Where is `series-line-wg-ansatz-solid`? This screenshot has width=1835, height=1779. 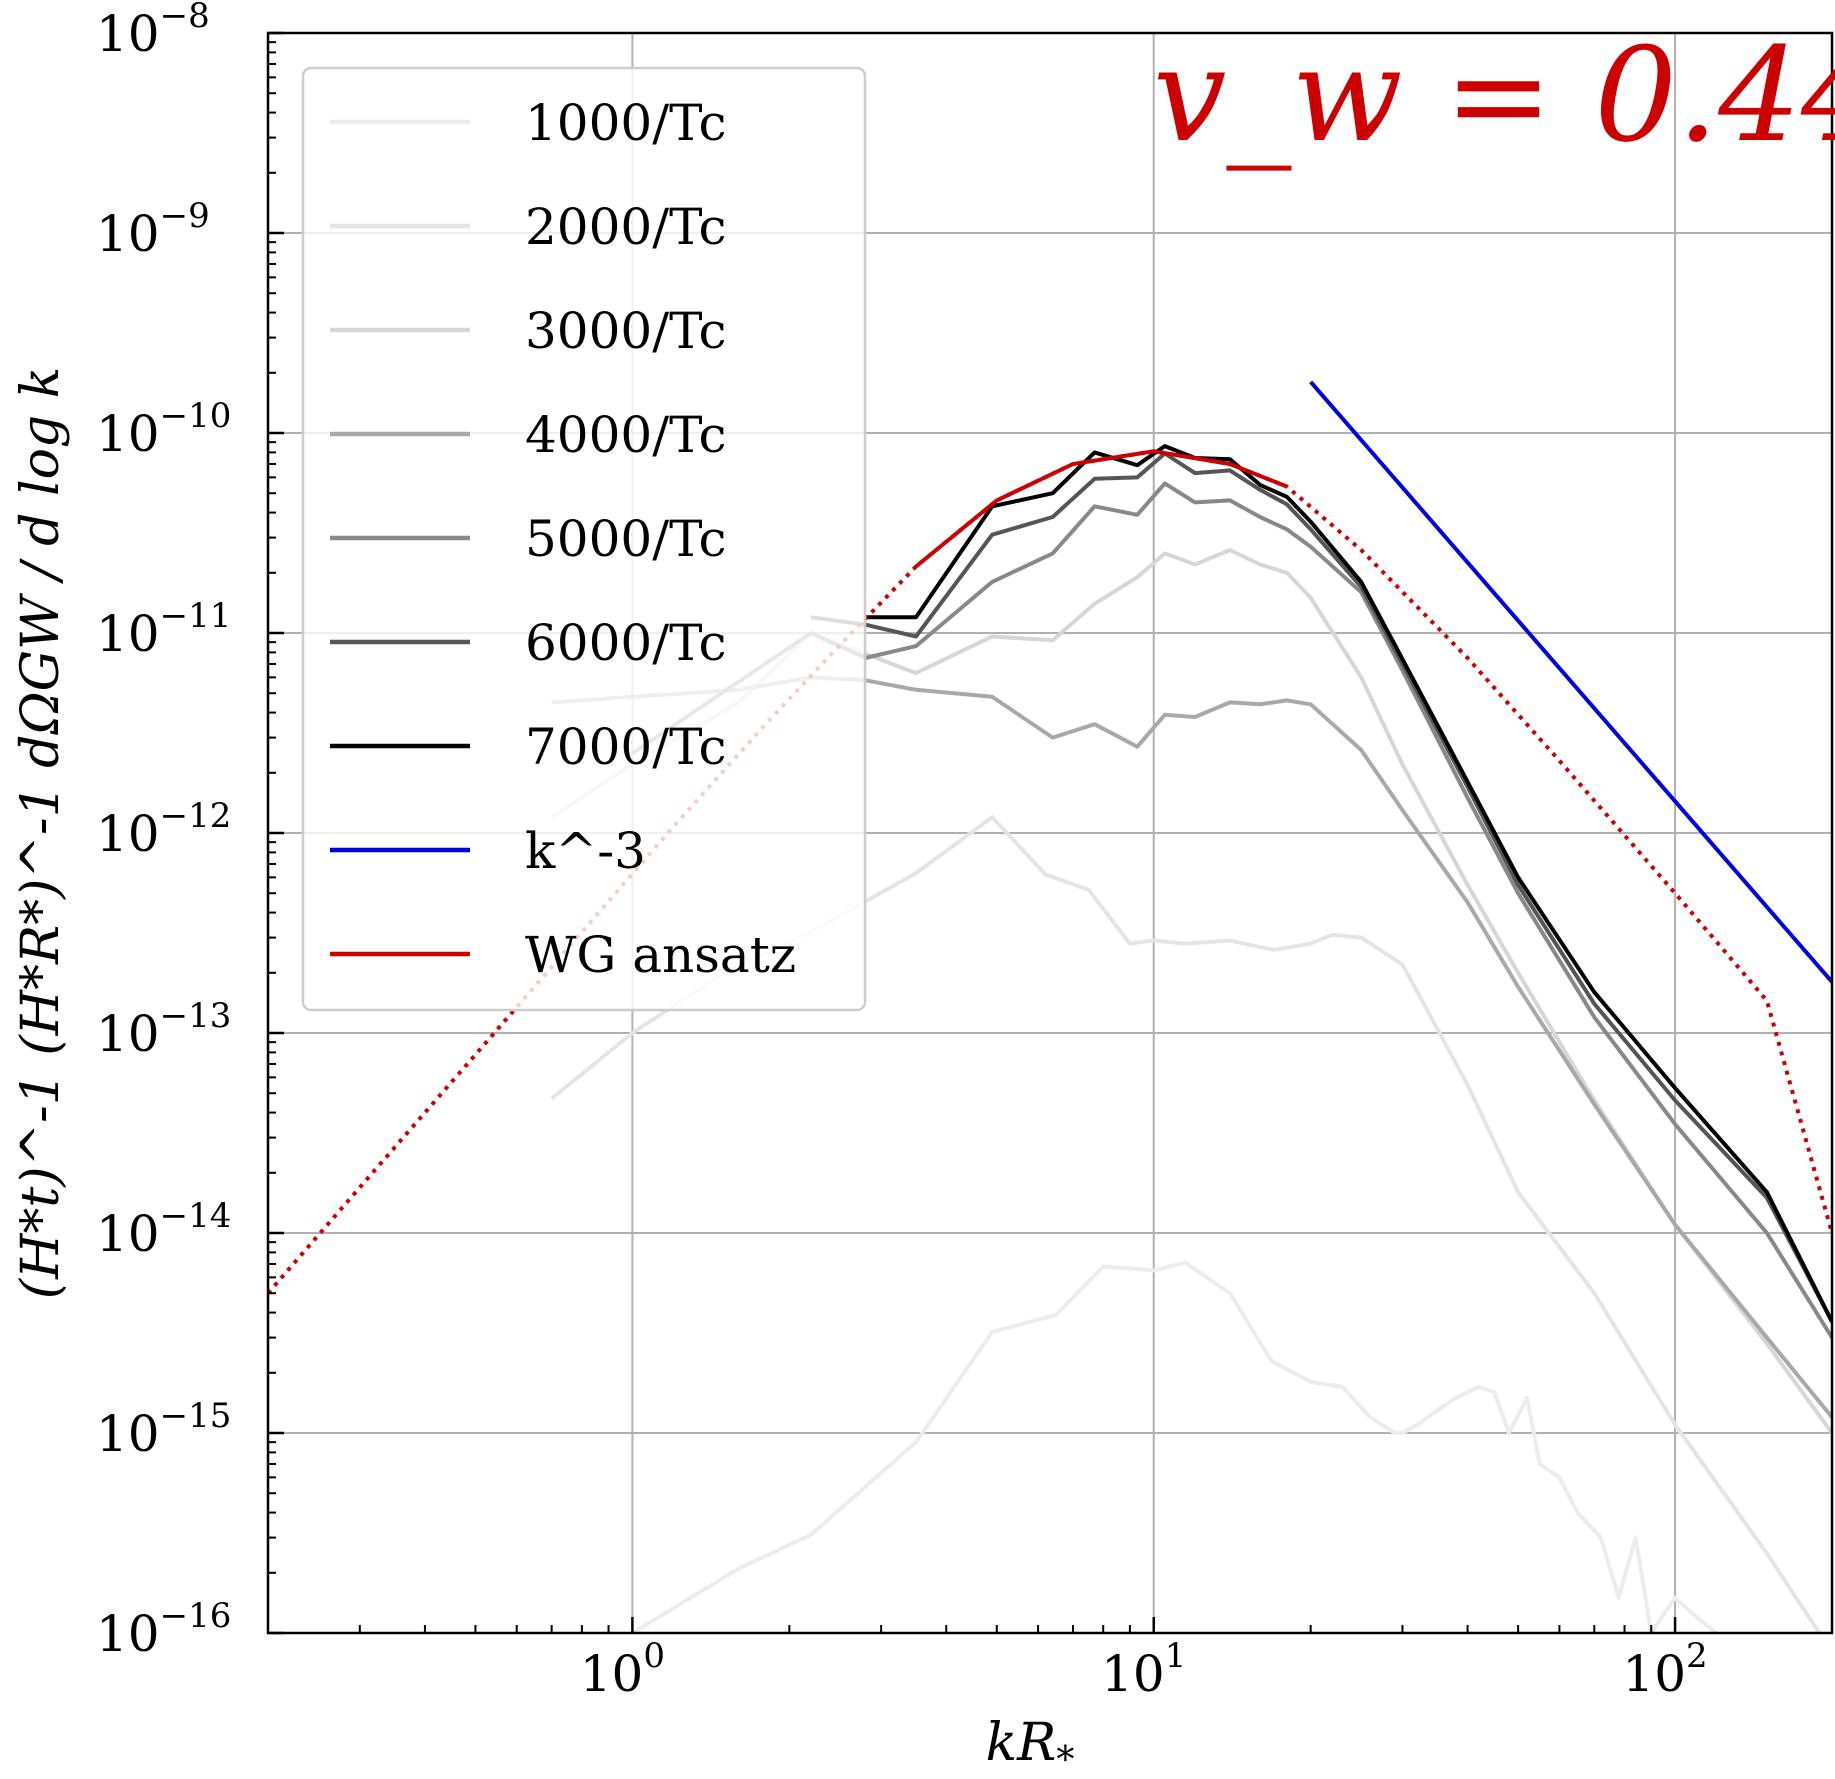 series-line-wg-ansatz-solid is located at coordinates (1101, 509).